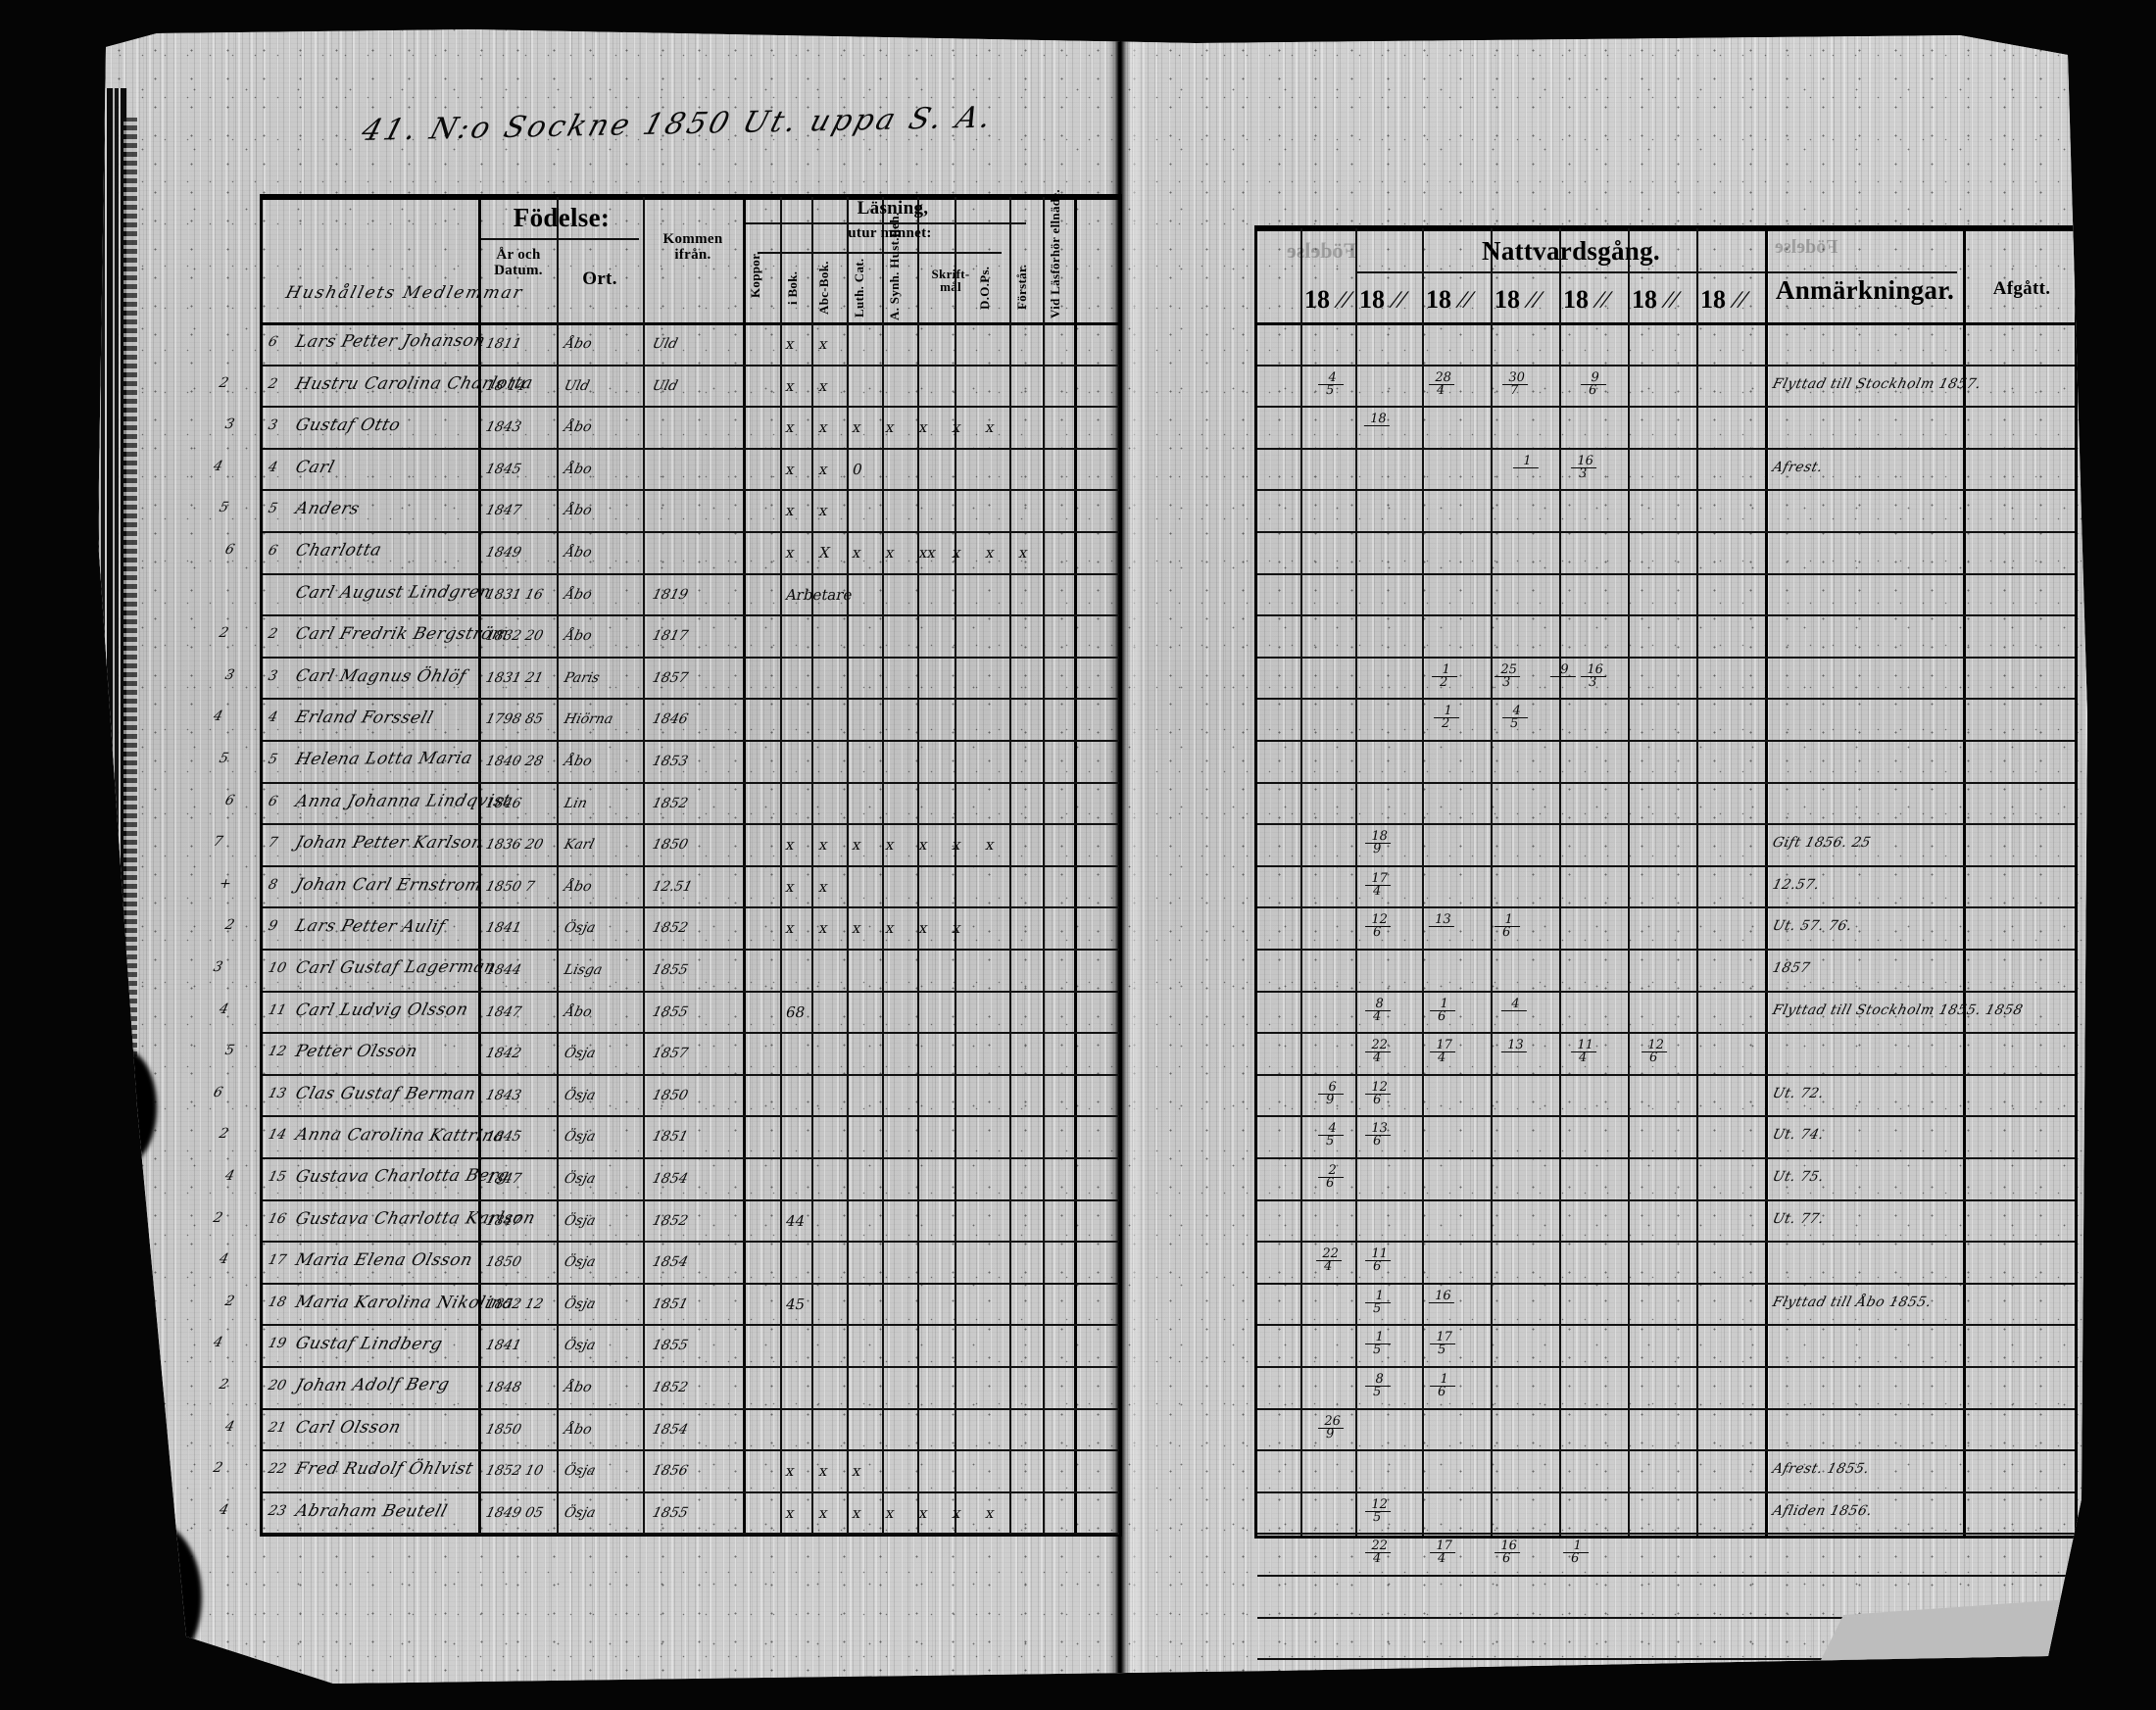 The height and width of the screenshot is (1710, 2156). I want to click on right-vline-remarks, so click(1964, 882).